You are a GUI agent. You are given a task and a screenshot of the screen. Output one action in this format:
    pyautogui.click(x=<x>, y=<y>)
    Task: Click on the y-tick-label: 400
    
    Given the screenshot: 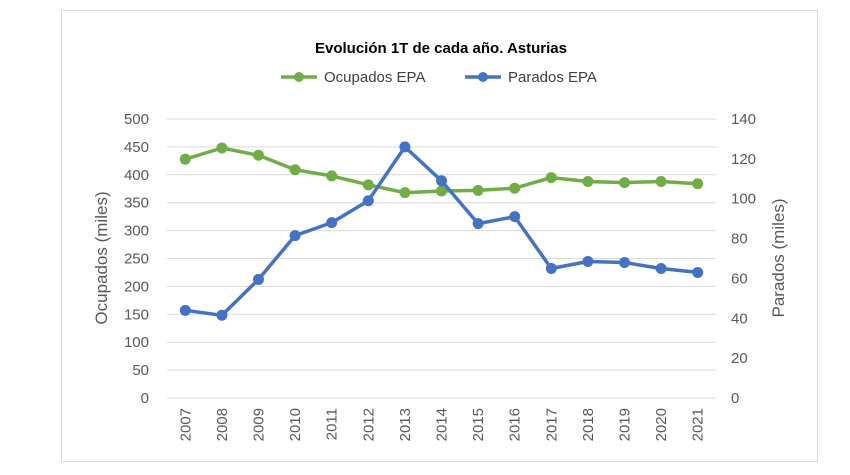 What is the action you would take?
    pyautogui.click(x=136, y=175)
    